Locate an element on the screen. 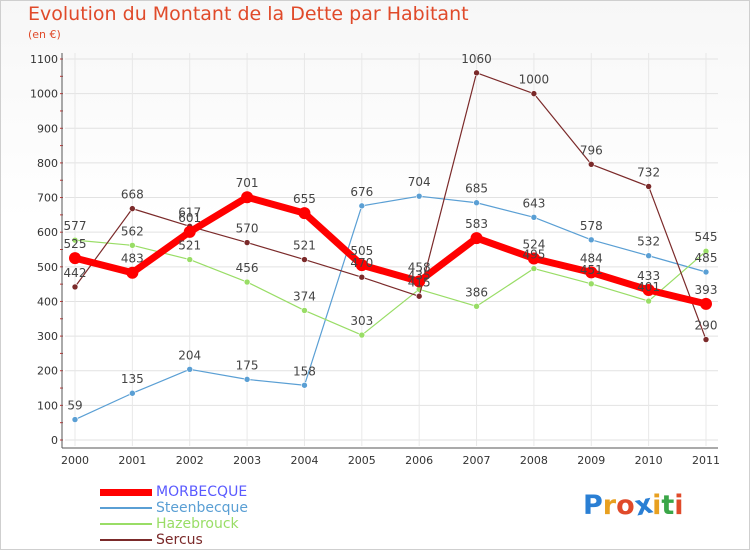 The height and width of the screenshot is (550, 750). x-tick-label: 2008 is located at coordinates (534, 460).